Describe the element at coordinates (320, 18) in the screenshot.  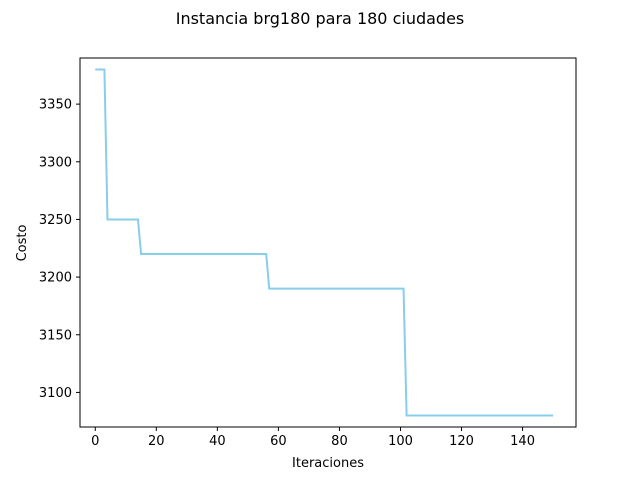
I see `chart-title: Instancia brg180 para 180 ciudades` at that location.